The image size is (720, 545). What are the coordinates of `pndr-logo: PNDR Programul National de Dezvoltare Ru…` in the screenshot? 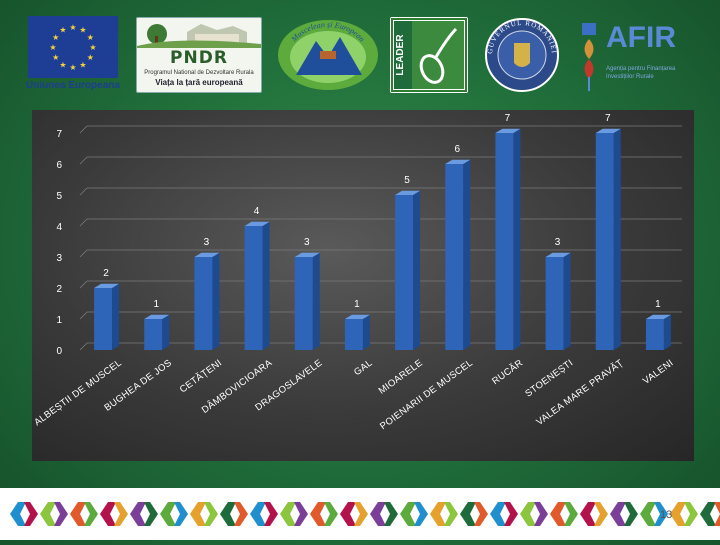 It's located at (199, 55).